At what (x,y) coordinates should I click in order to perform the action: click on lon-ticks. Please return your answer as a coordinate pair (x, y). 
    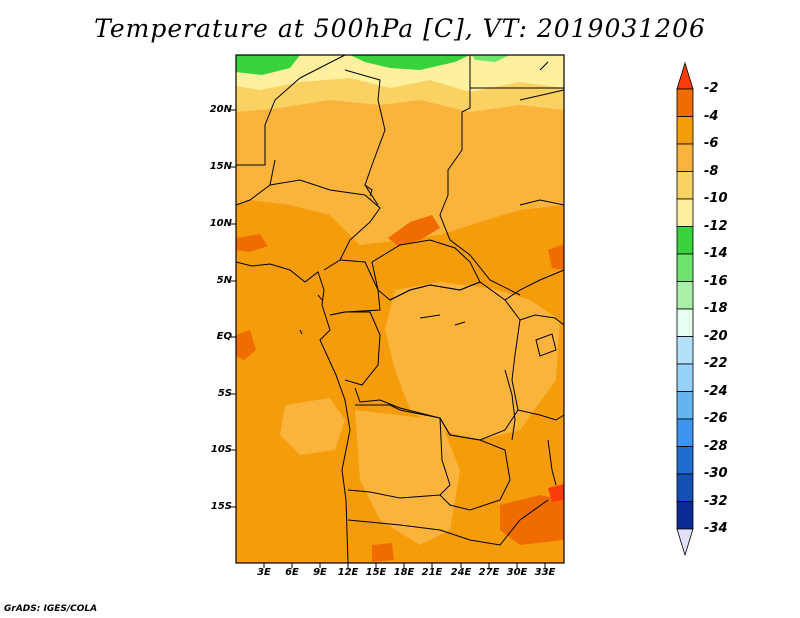
    Looking at the image, I should click on (404, 565).